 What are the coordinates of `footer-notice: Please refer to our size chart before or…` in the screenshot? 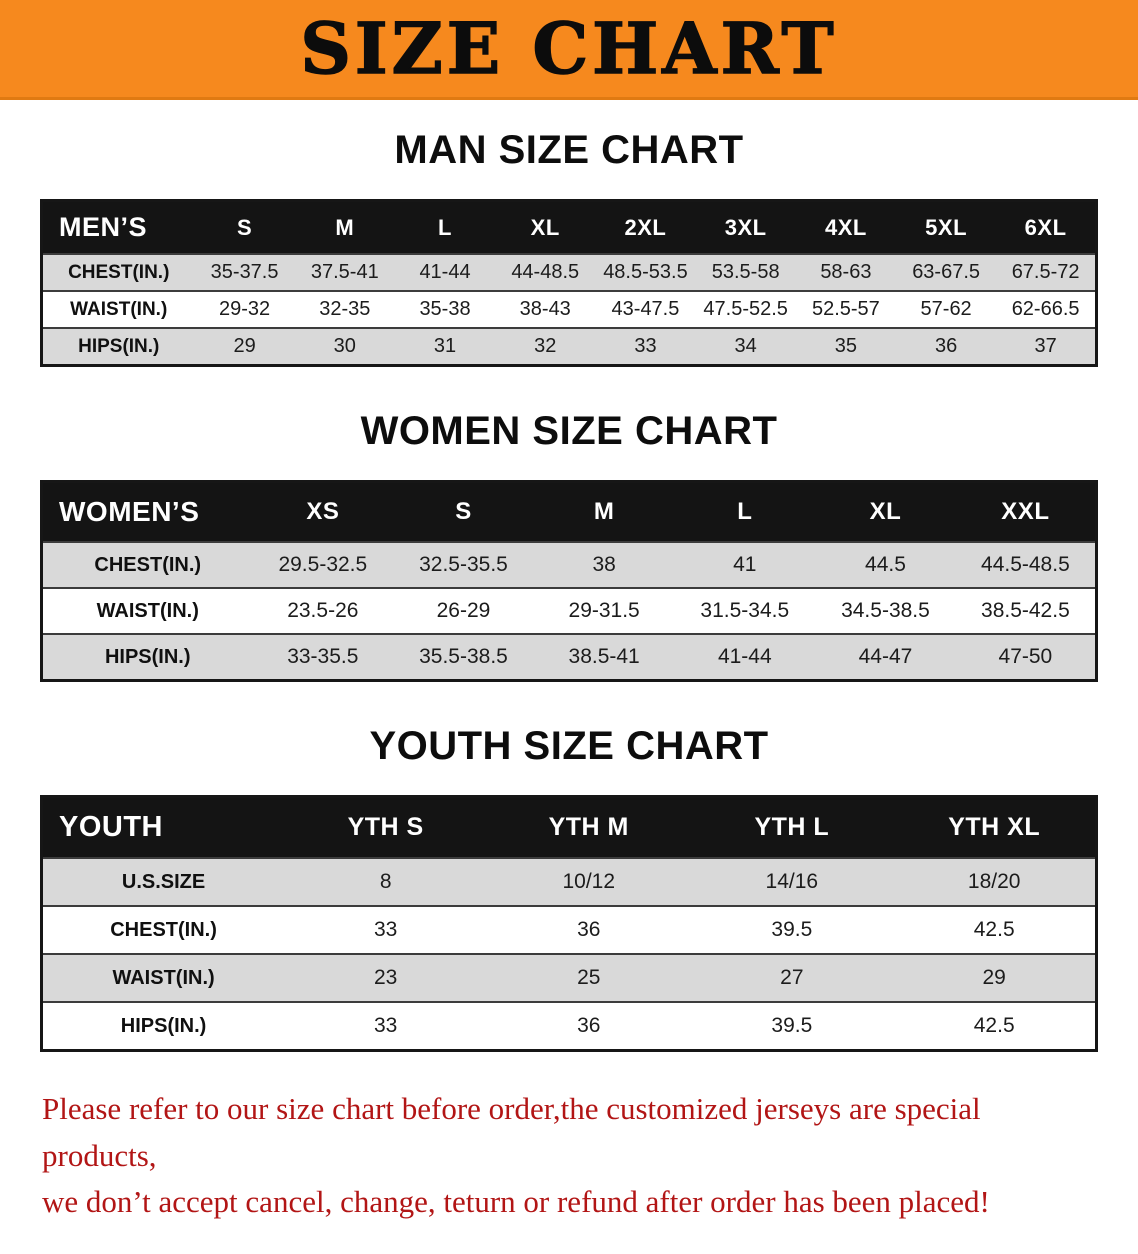 It's located at (569, 1170).